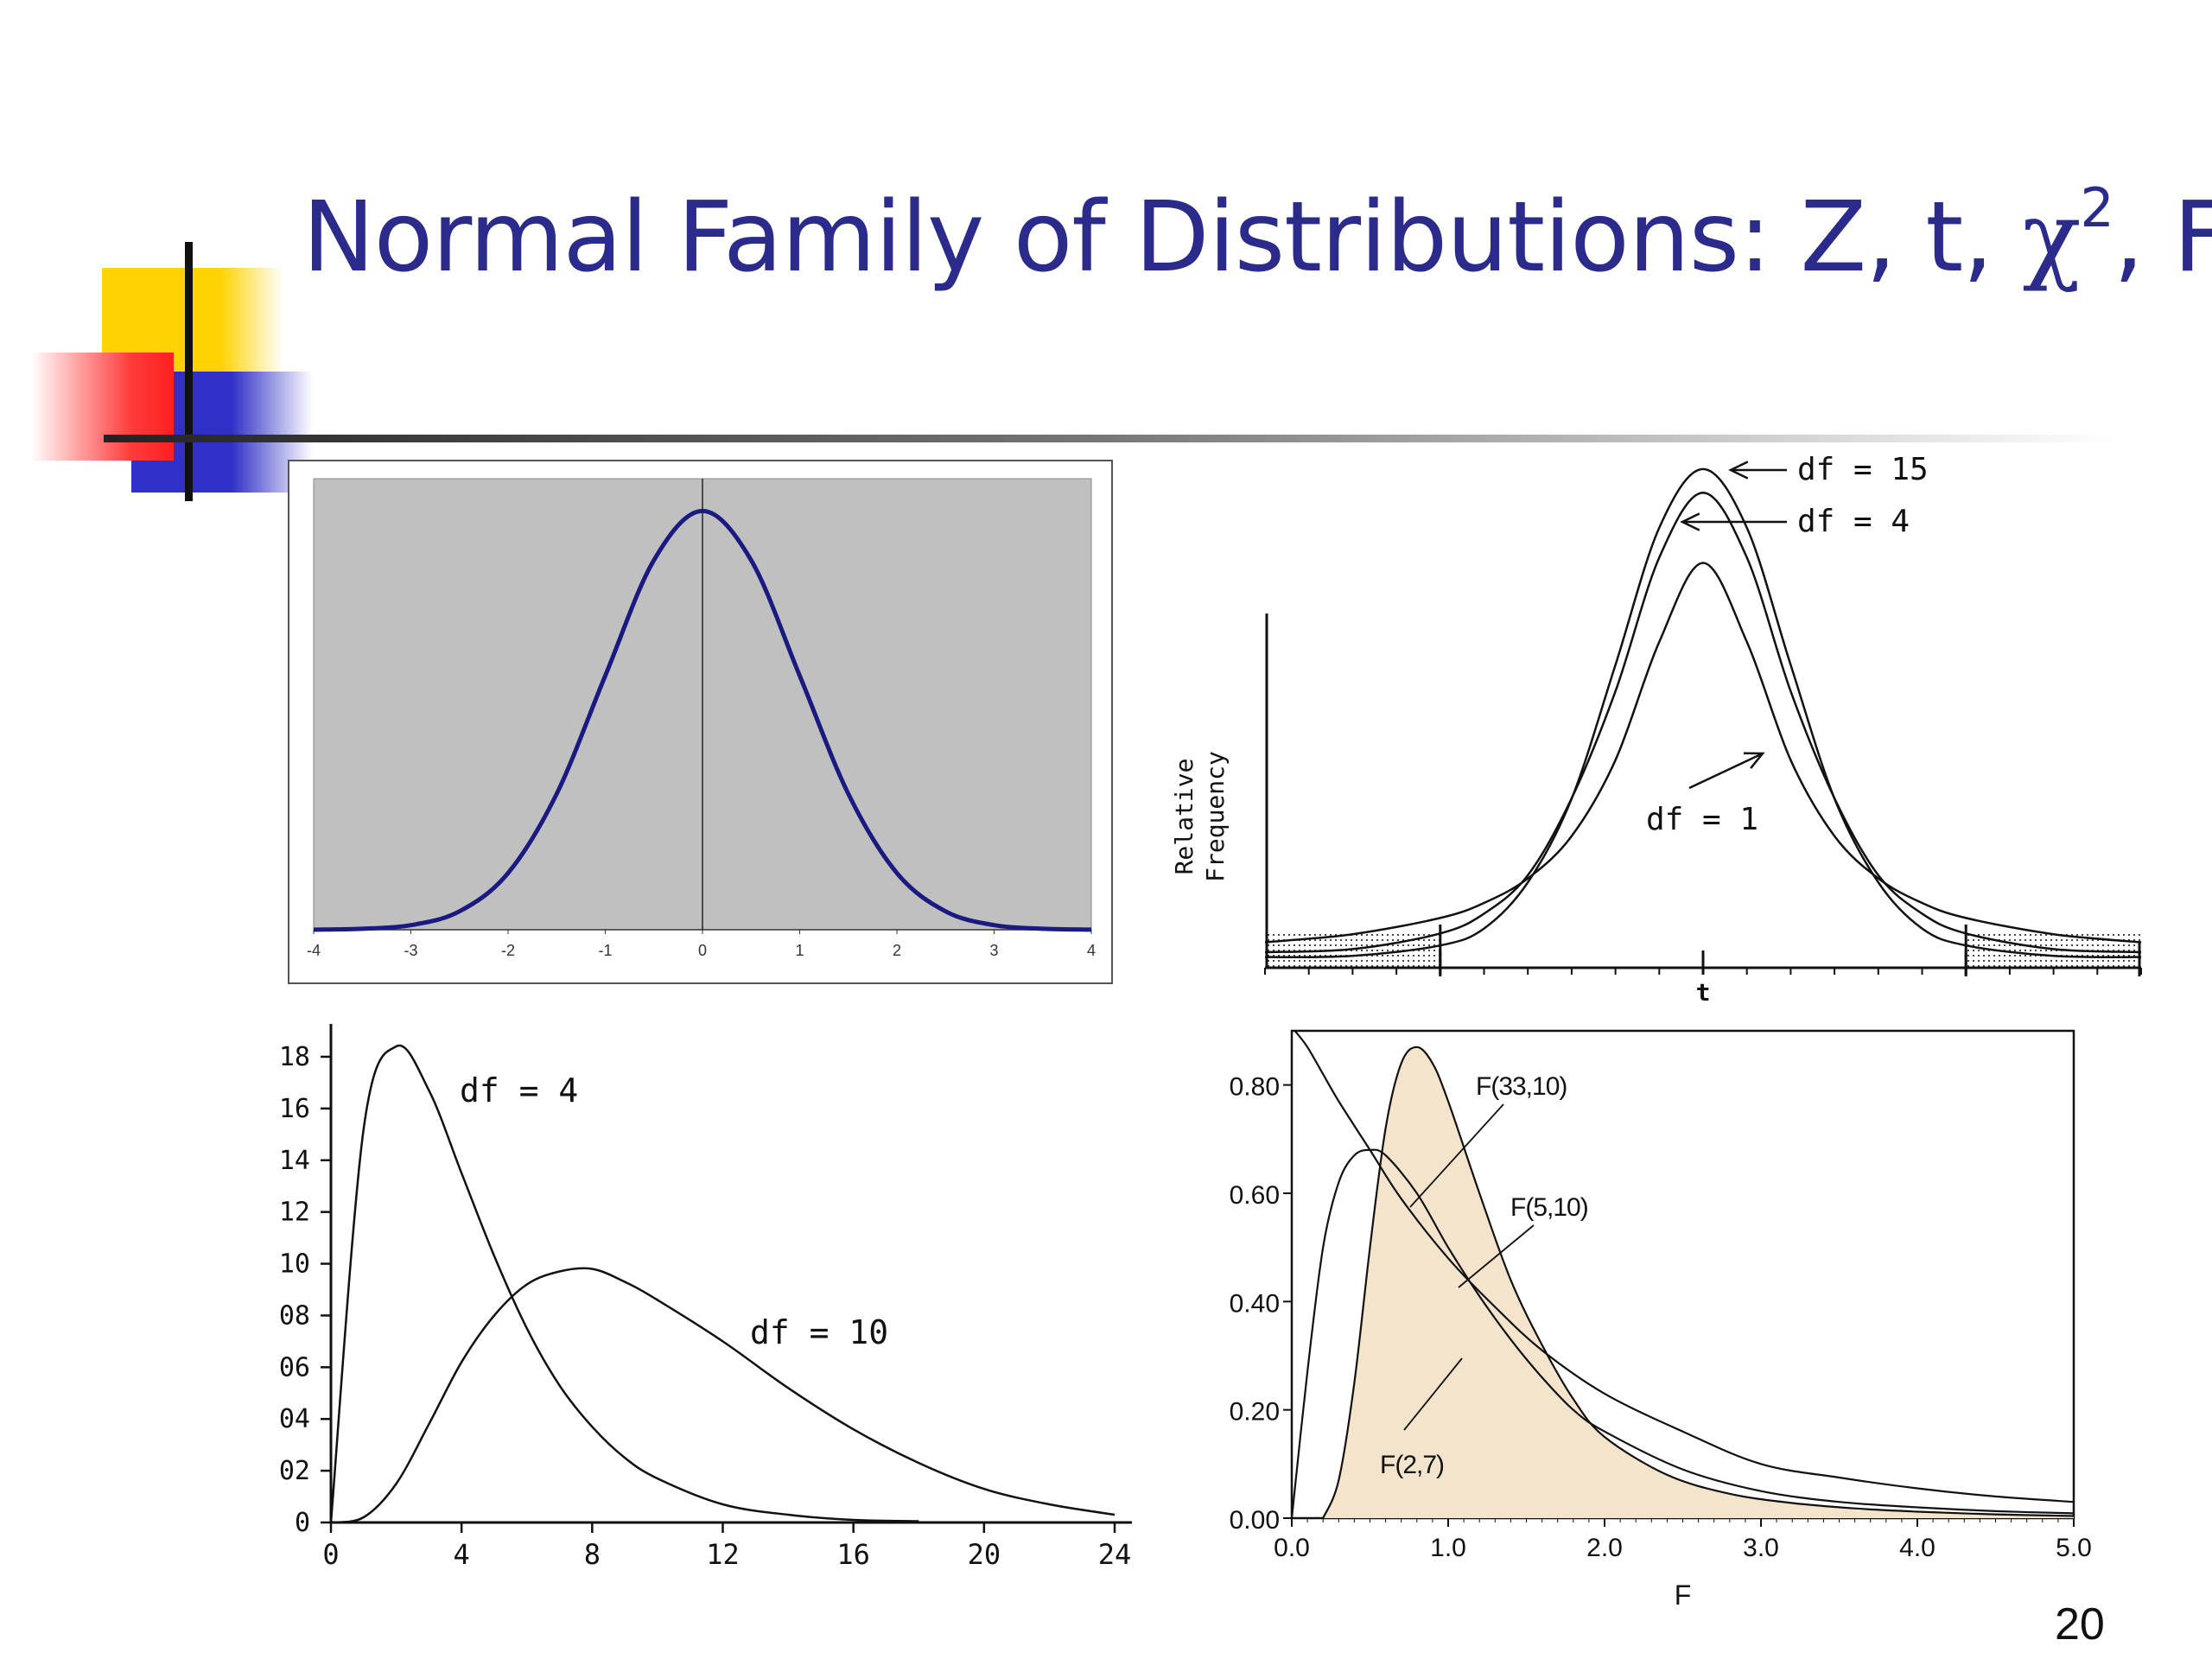 This screenshot has height=1659, width=2212. I want to click on z-x-tick-label: 1, so click(799, 950).